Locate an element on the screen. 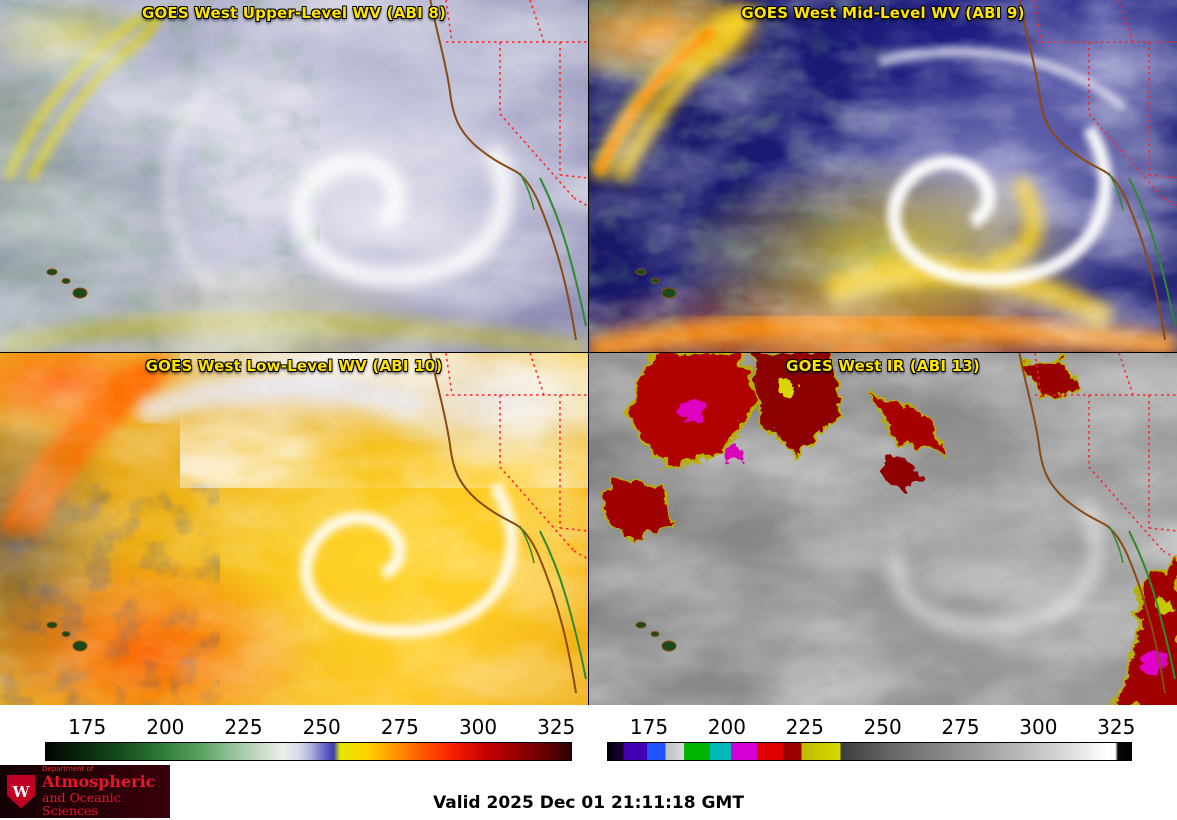 This screenshot has width=1177, height=820. ir-colorbar-ticks: 175 200 225 250 275 300 325 is located at coordinates (871, 723).